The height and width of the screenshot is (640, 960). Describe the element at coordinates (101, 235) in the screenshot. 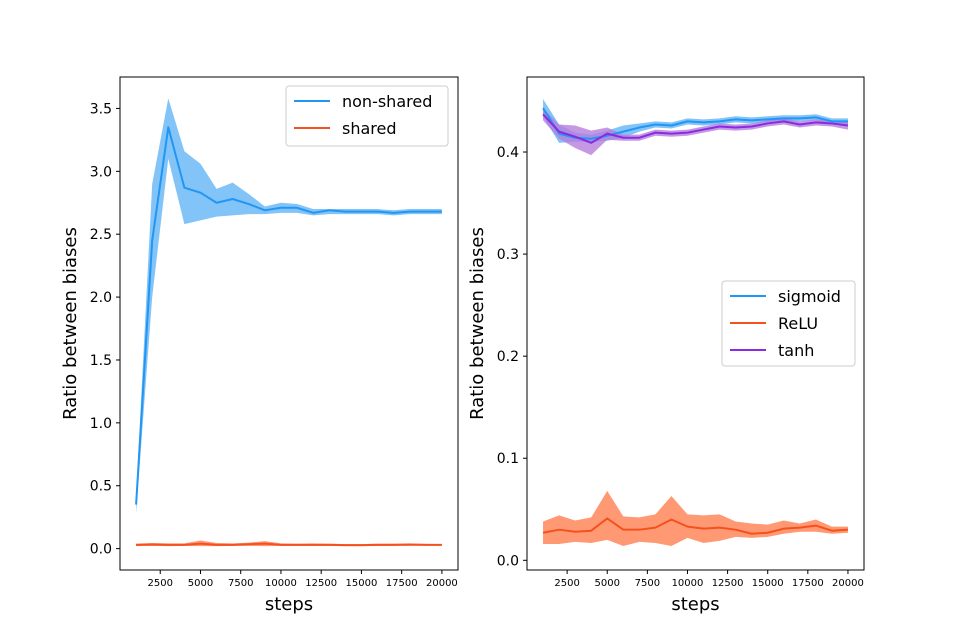

I see `y-tick-label: 2.5` at that location.